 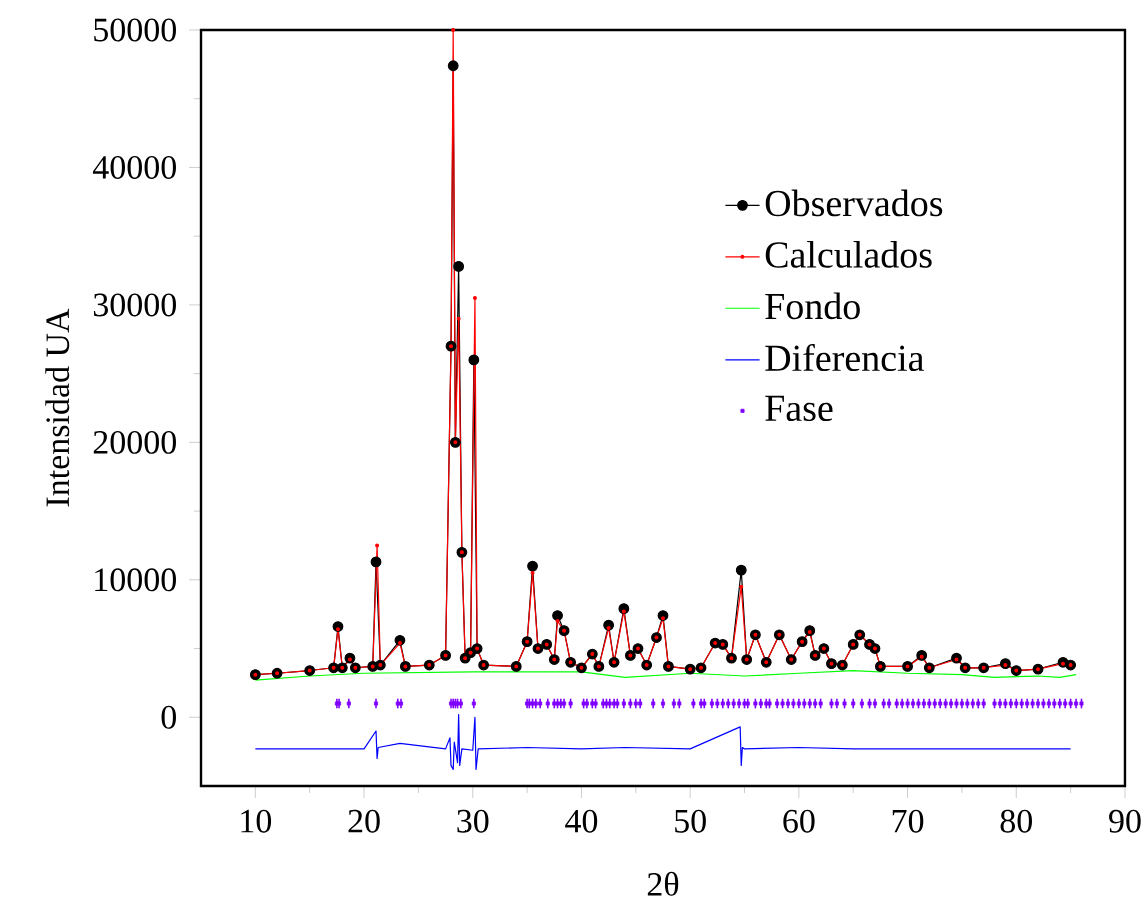 I want to click on y-tick-label: 30000, so click(x=134, y=305).